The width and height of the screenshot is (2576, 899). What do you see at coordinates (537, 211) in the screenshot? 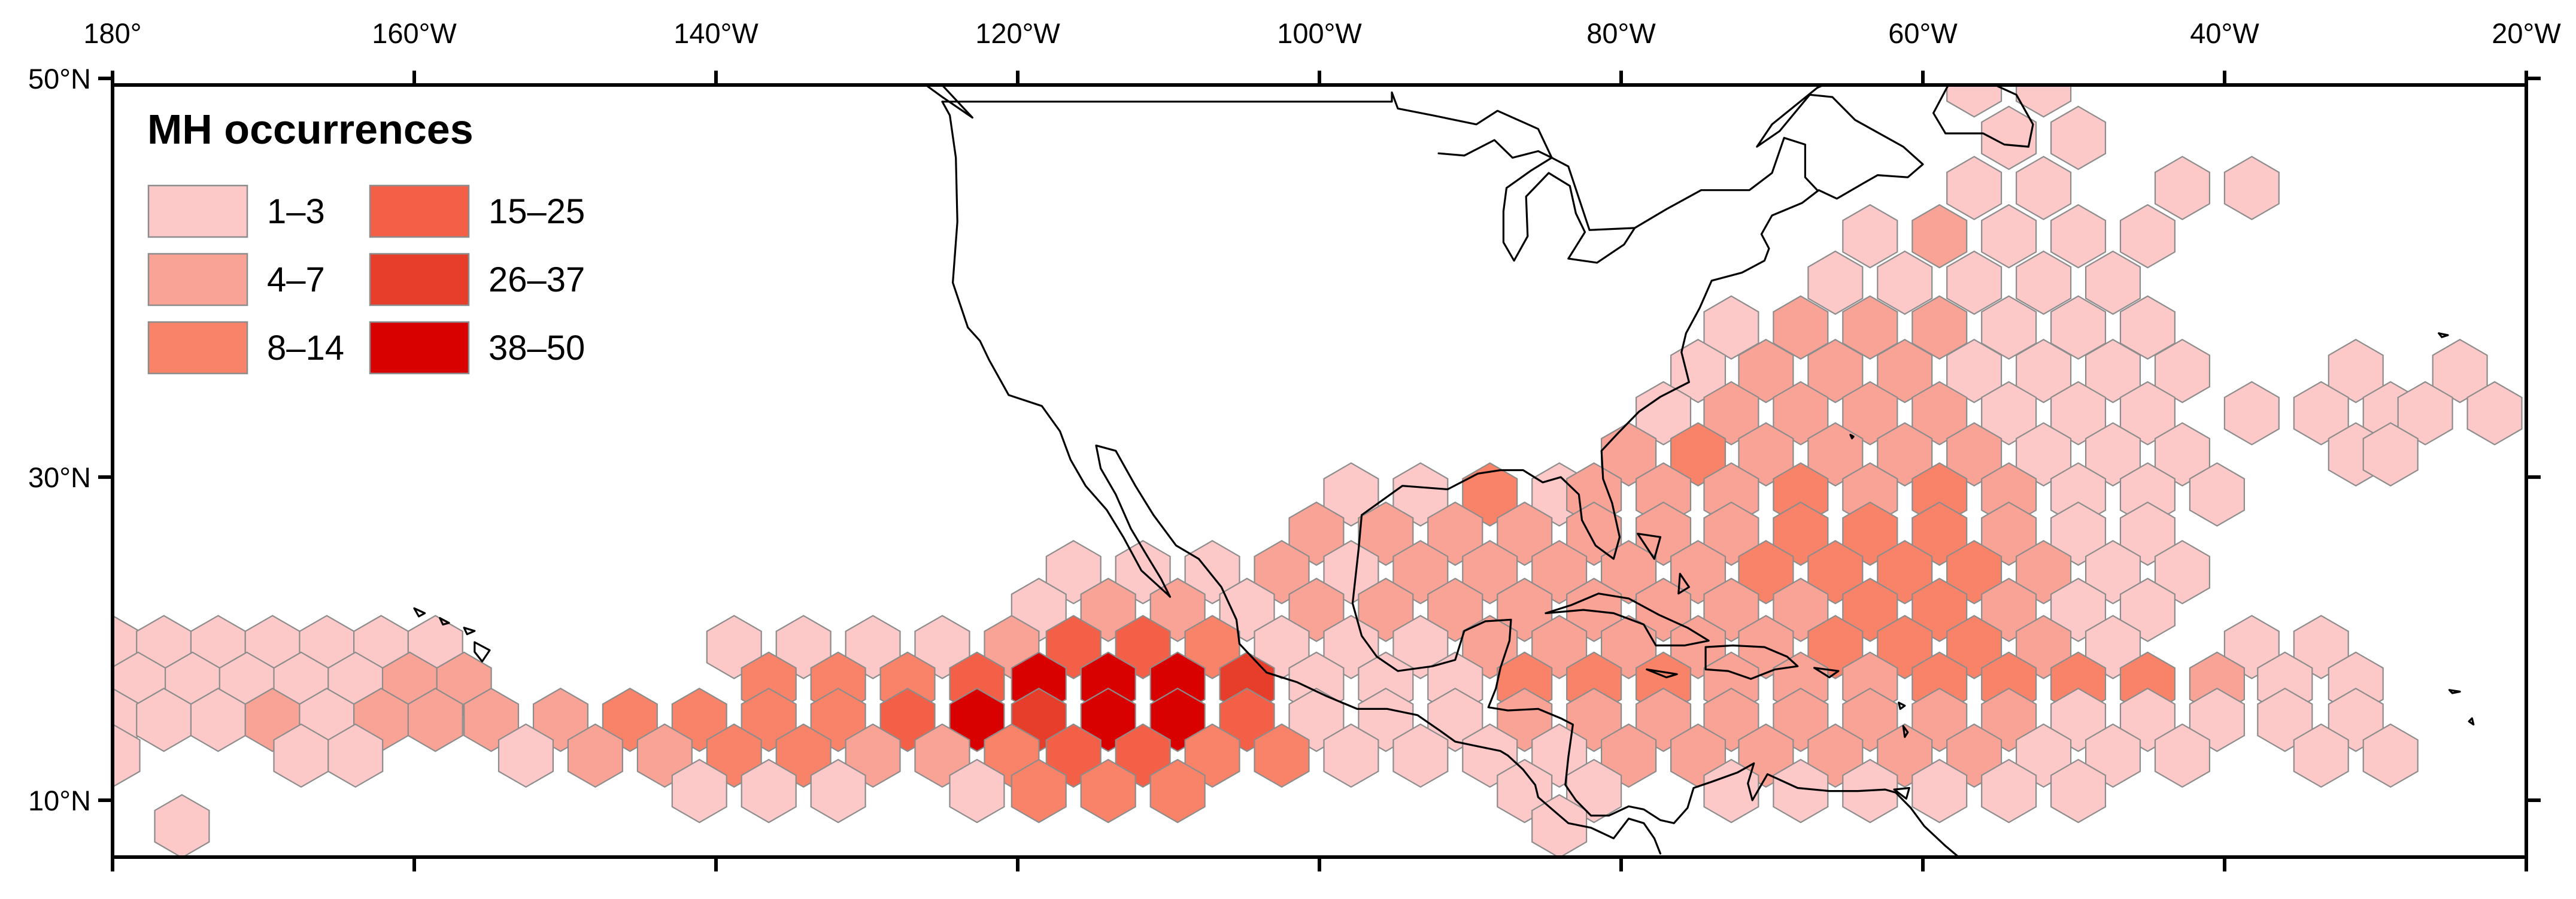
I see `legend-label: 15–25` at bounding box center [537, 211].